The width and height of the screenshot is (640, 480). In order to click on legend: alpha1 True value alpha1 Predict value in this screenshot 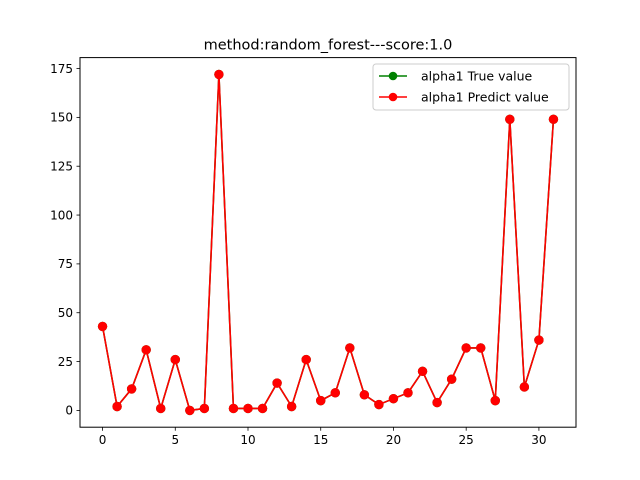, I will do `click(471, 87)`.